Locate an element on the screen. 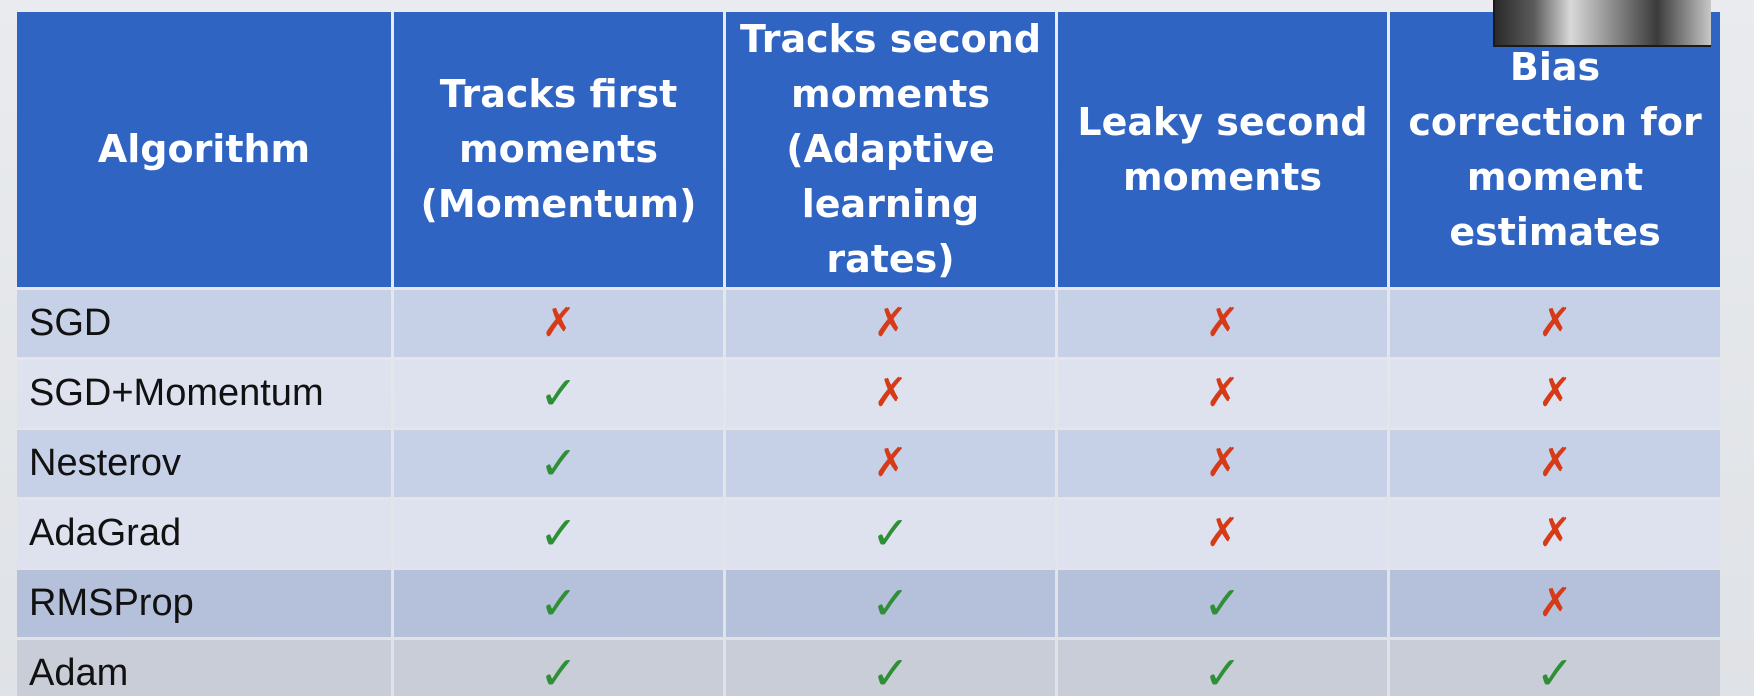 This screenshot has height=696, width=1754. table-row: SGD+Momentum ✓ ✗ ✗ ✗ is located at coordinates (868, 393).